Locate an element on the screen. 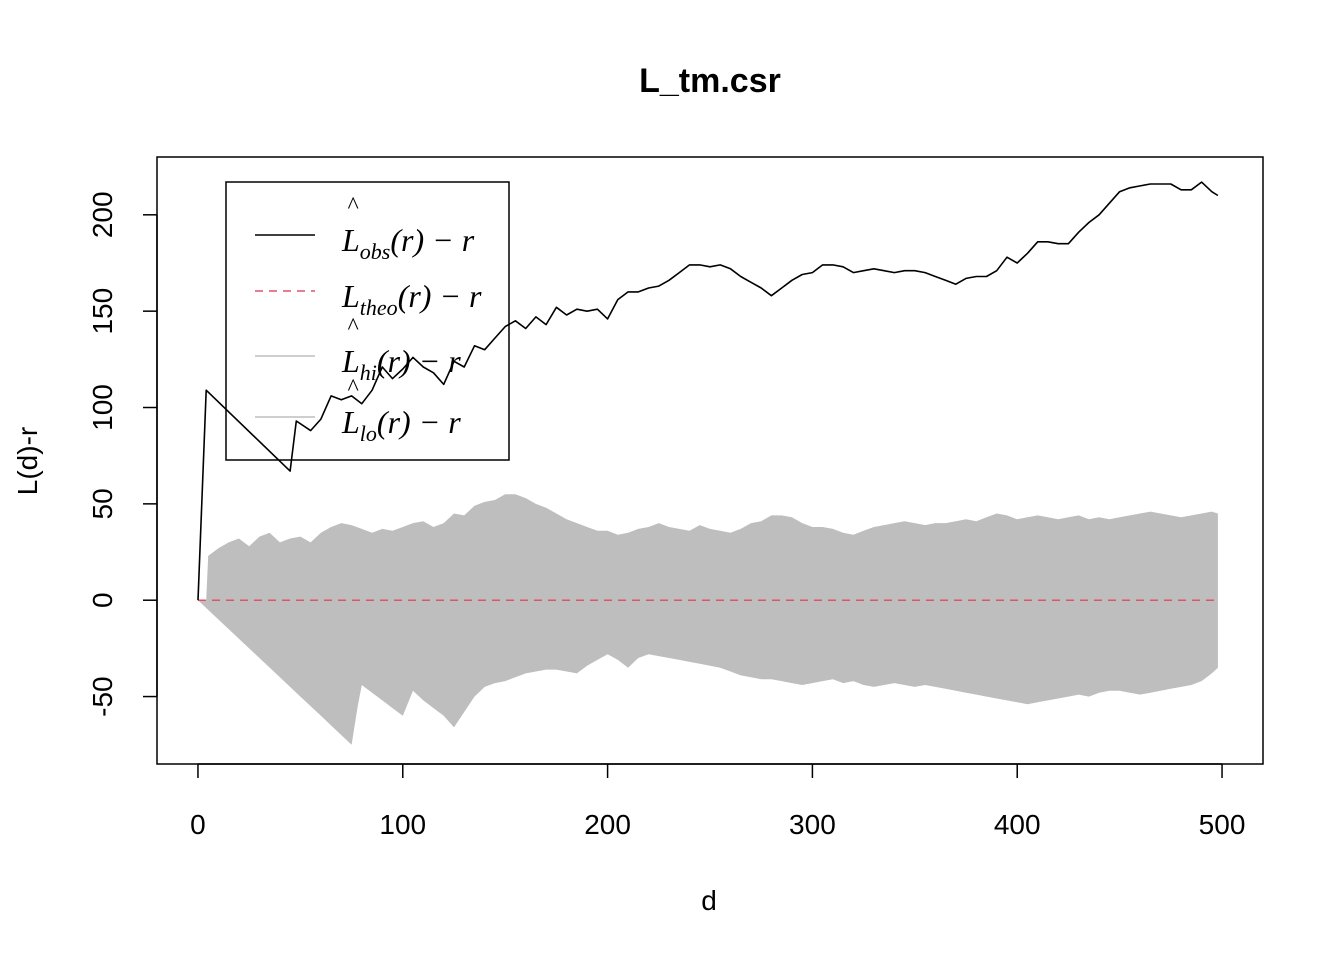 This screenshot has width=1344, height=960. legend-box is located at coordinates (367, 321).